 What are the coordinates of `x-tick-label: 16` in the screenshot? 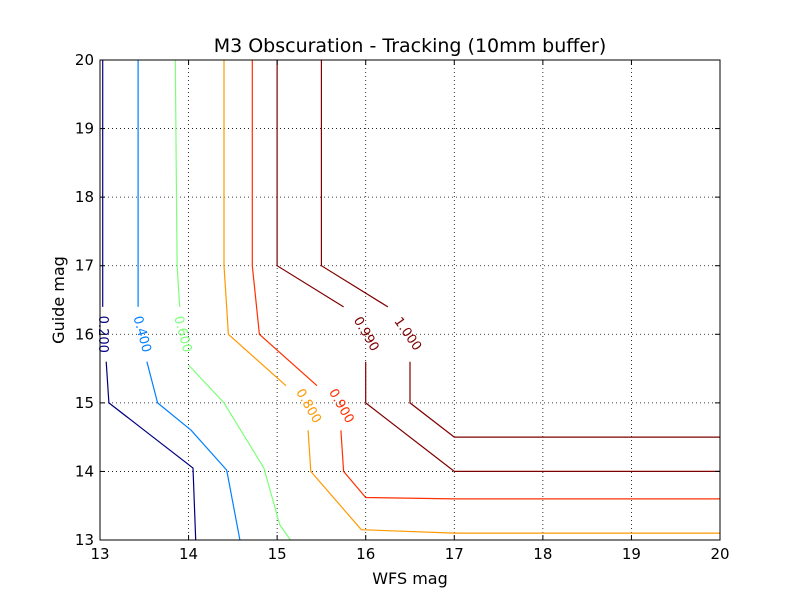 It's located at (365, 554).